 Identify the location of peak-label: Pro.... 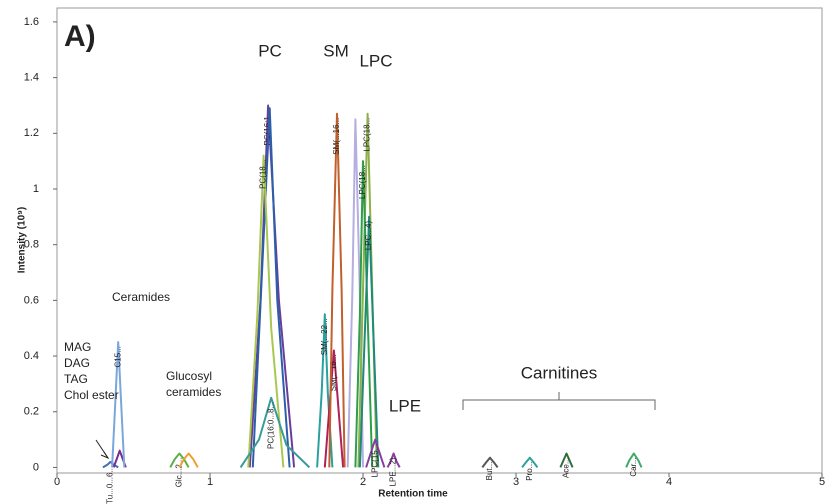
(529, 471).